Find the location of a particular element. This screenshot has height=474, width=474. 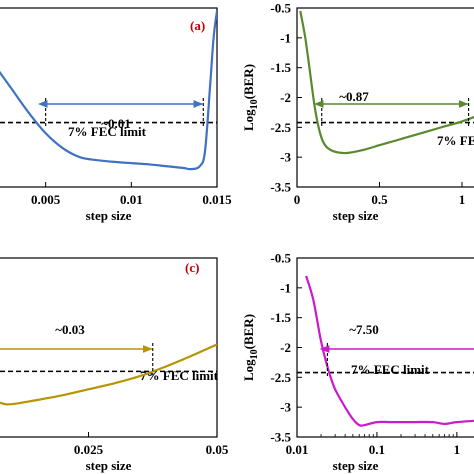

panel-tag: (a) is located at coordinates (197, 25).